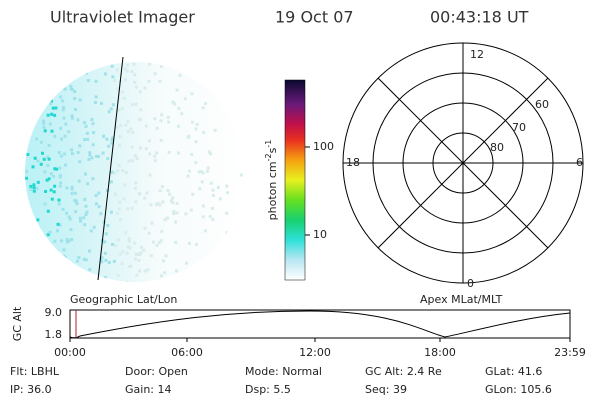 Image resolution: width=600 pixels, height=400 pixels. Describe the element at coordinates (542, 104) in the screenshot. I see `lat-label: 60` at that location.